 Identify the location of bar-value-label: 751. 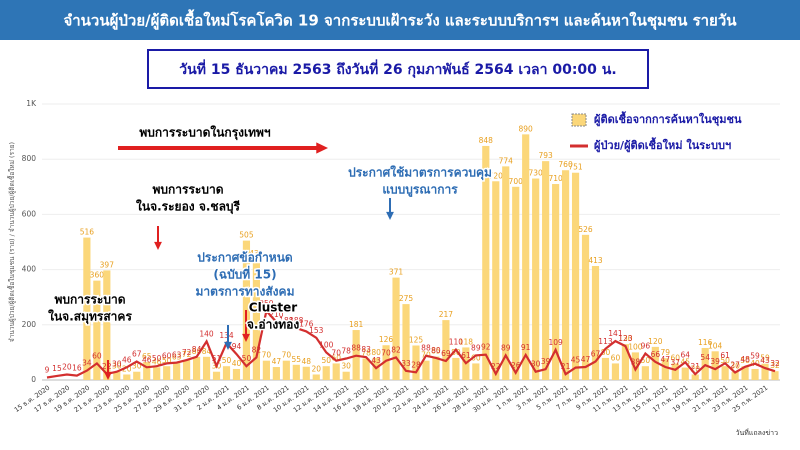
(575, 167).